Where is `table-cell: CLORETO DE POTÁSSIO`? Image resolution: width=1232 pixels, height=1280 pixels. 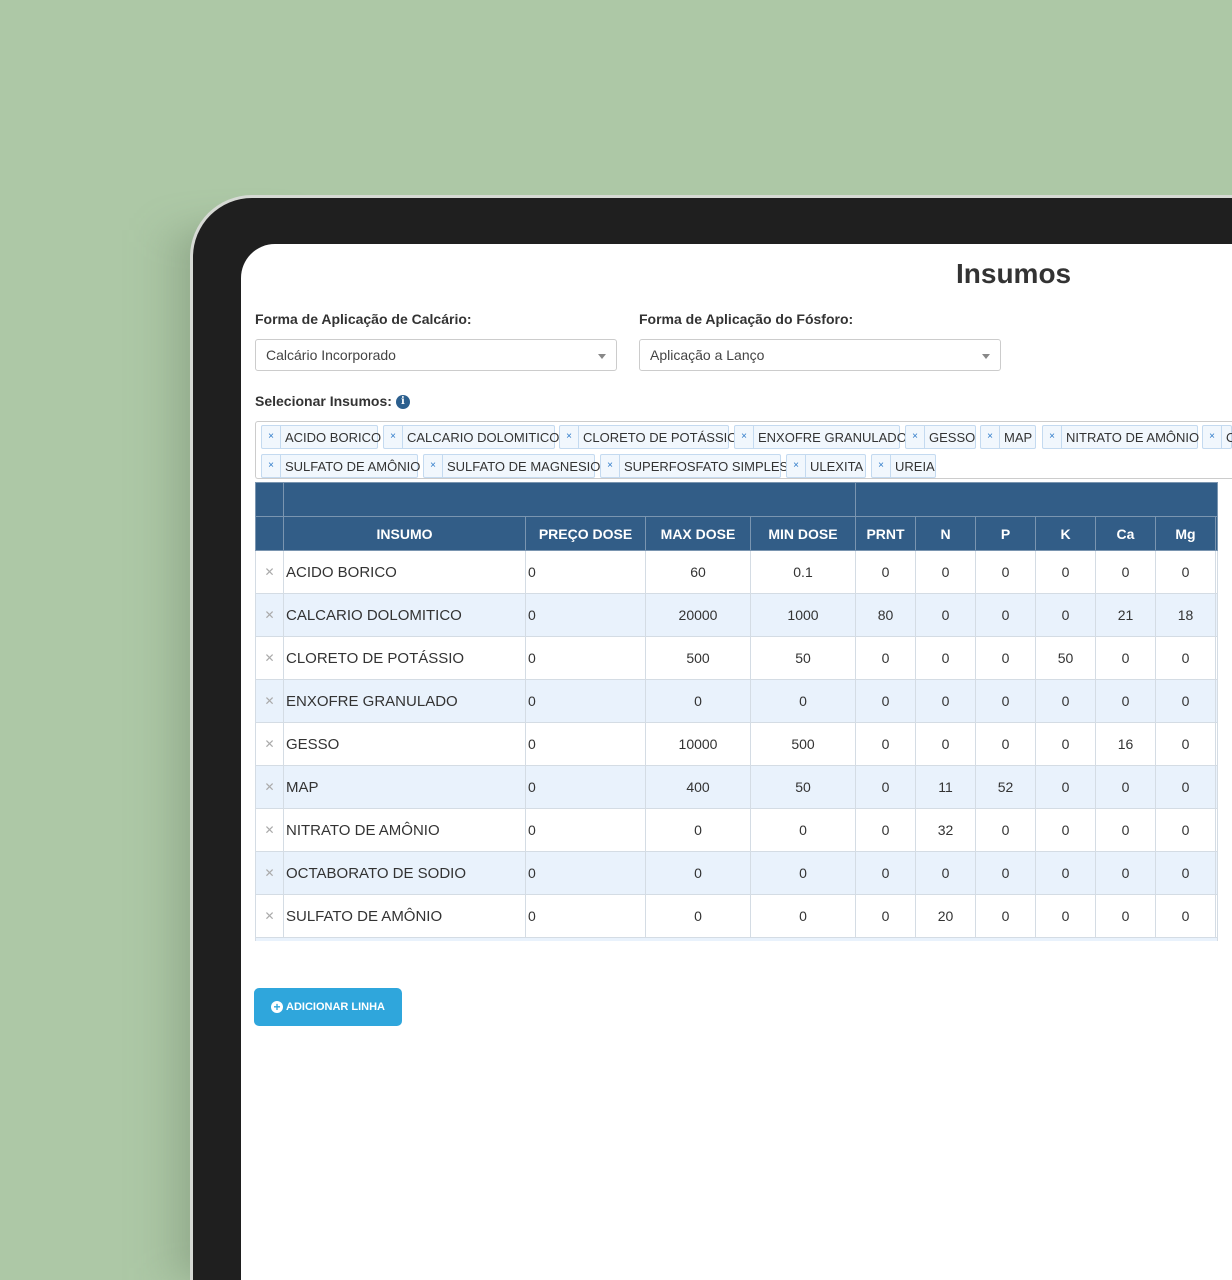
table-cell: CLORETO DE POTÁSSIO is located at coordinates (404, 658).